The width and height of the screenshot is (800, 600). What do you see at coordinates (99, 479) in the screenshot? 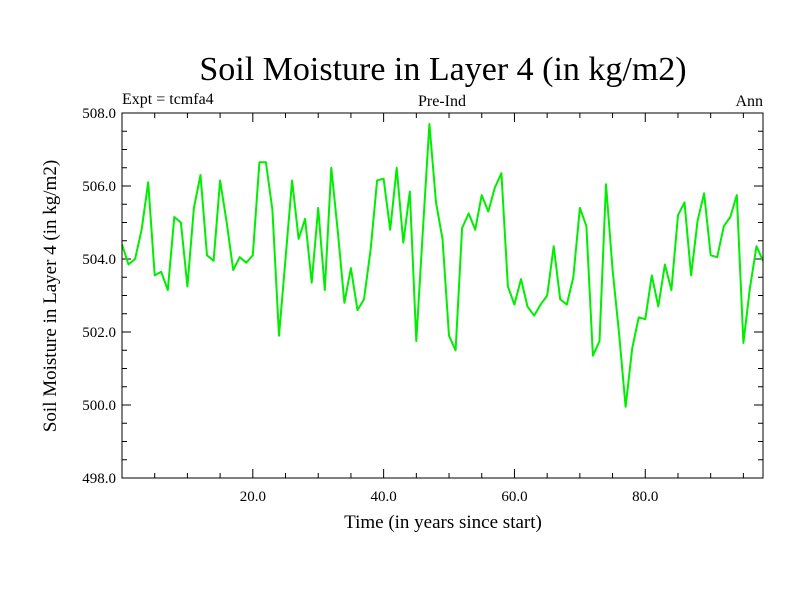
I see `y-tick-label: 498.0` at bounding box center [99, 479].